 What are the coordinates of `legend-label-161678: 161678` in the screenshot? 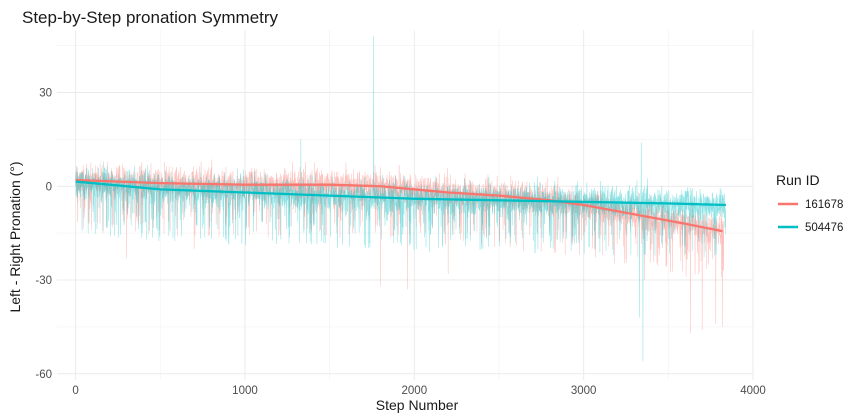 It's located at (824, 205).